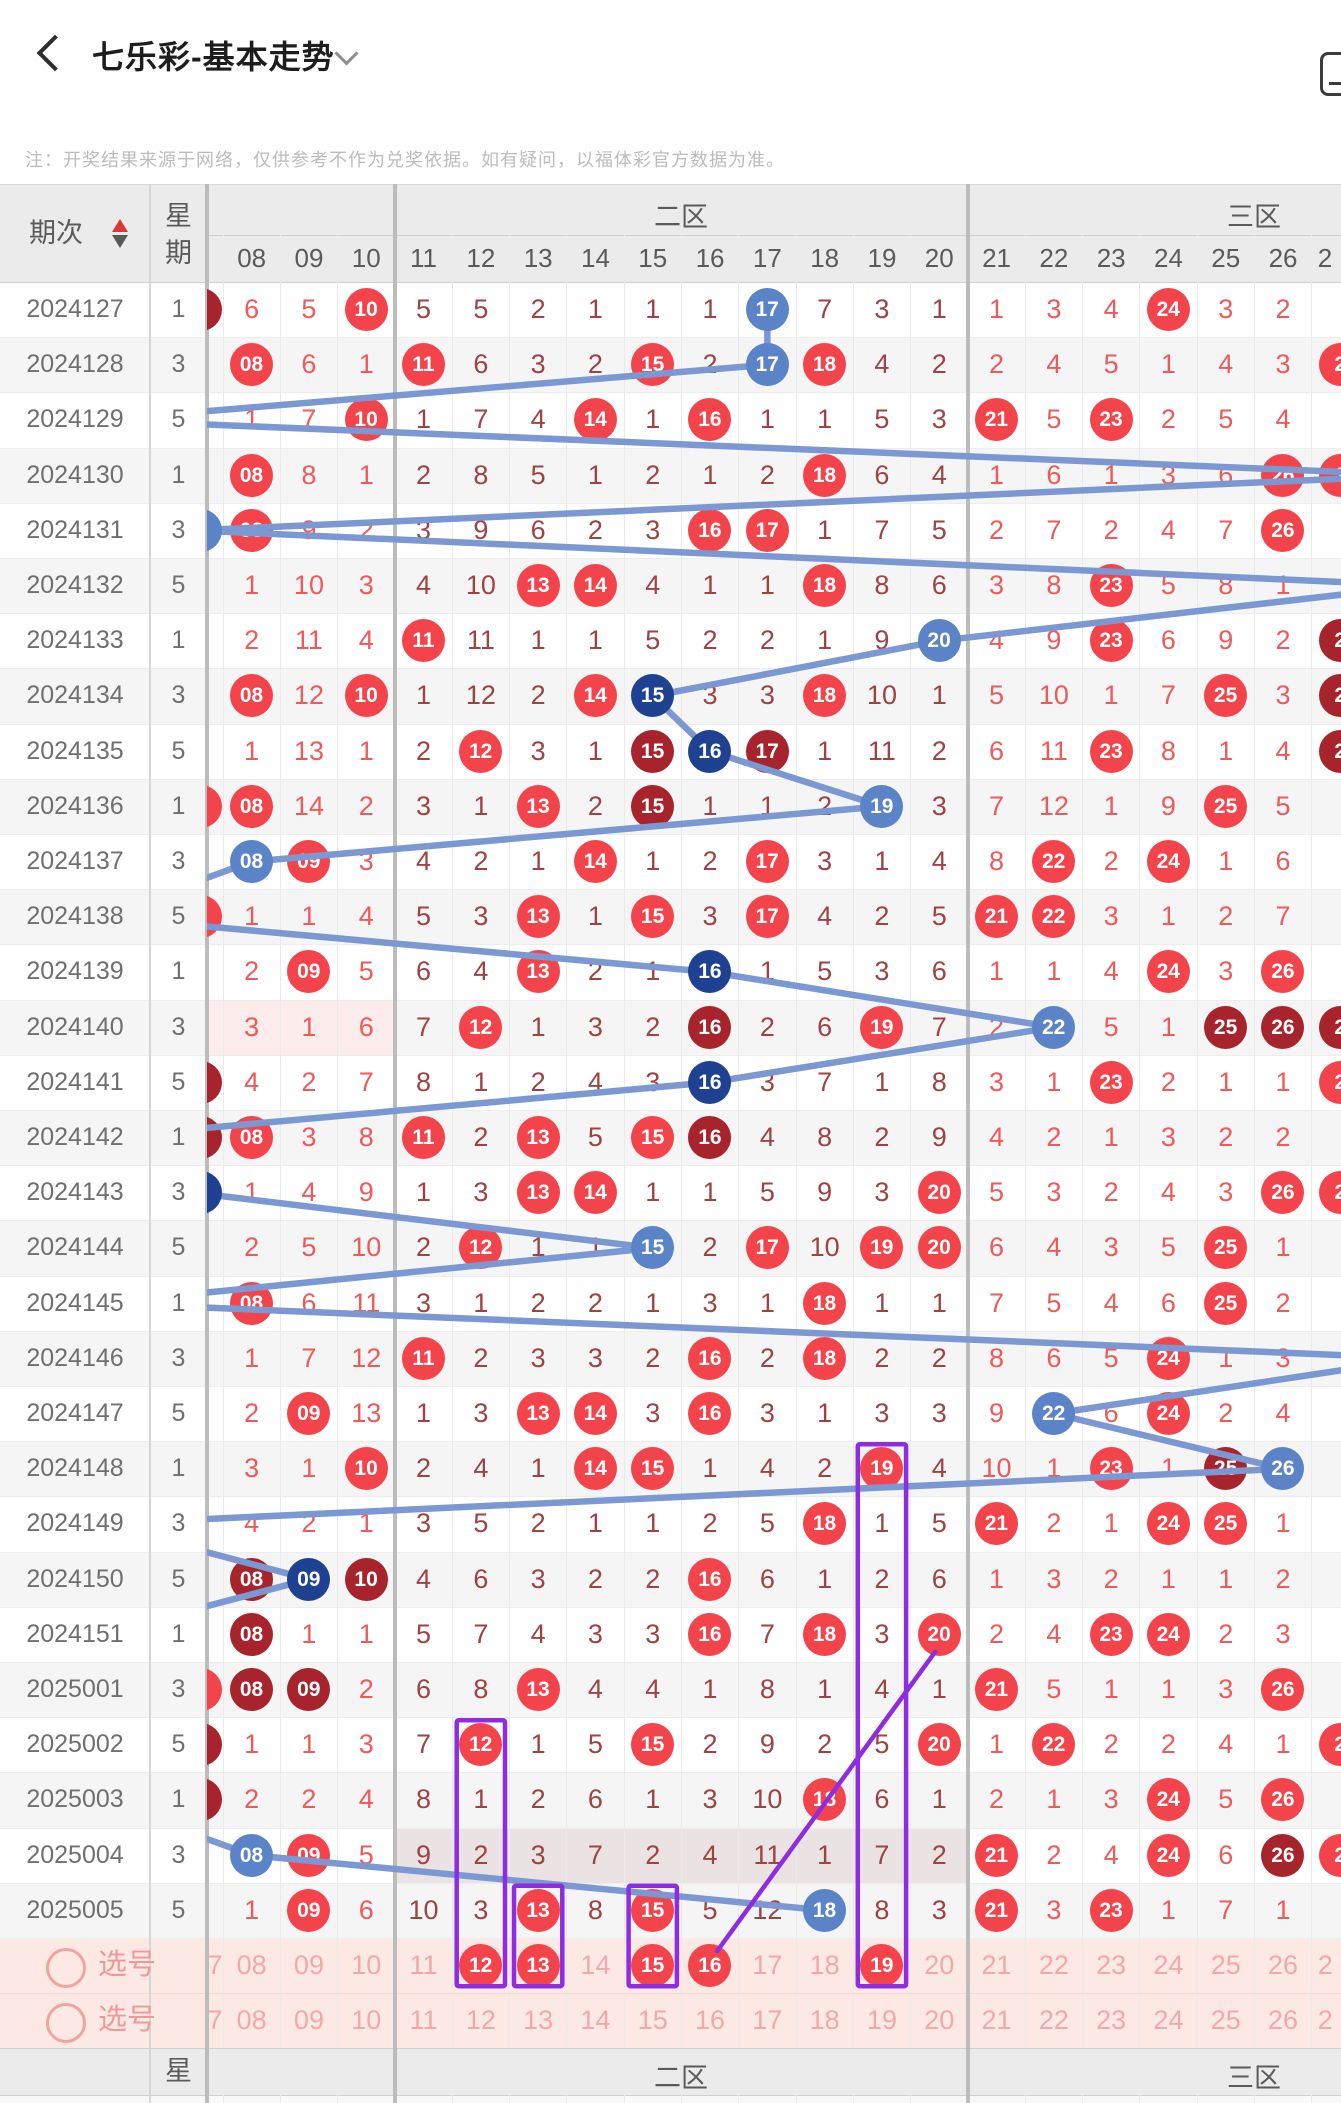 Image resolution: width=1341 pixels, height=2103 pixels. Describe the element at coordinates (653, 1965) in the screenshot. I see `selected-number-ball: 15` at that location.